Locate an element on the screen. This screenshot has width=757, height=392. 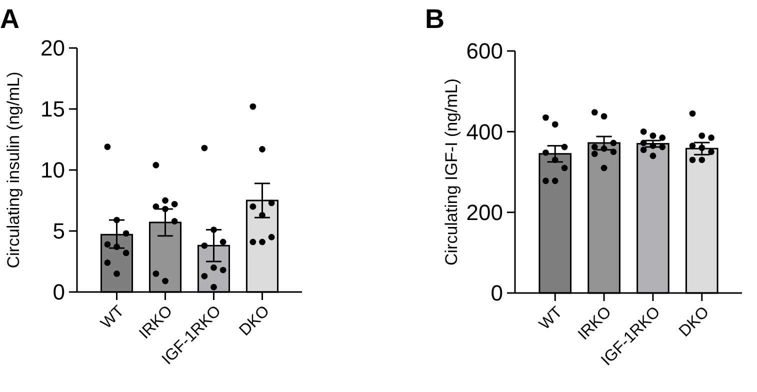
y-tick-label: 20 is located at coordinates (52, 48).